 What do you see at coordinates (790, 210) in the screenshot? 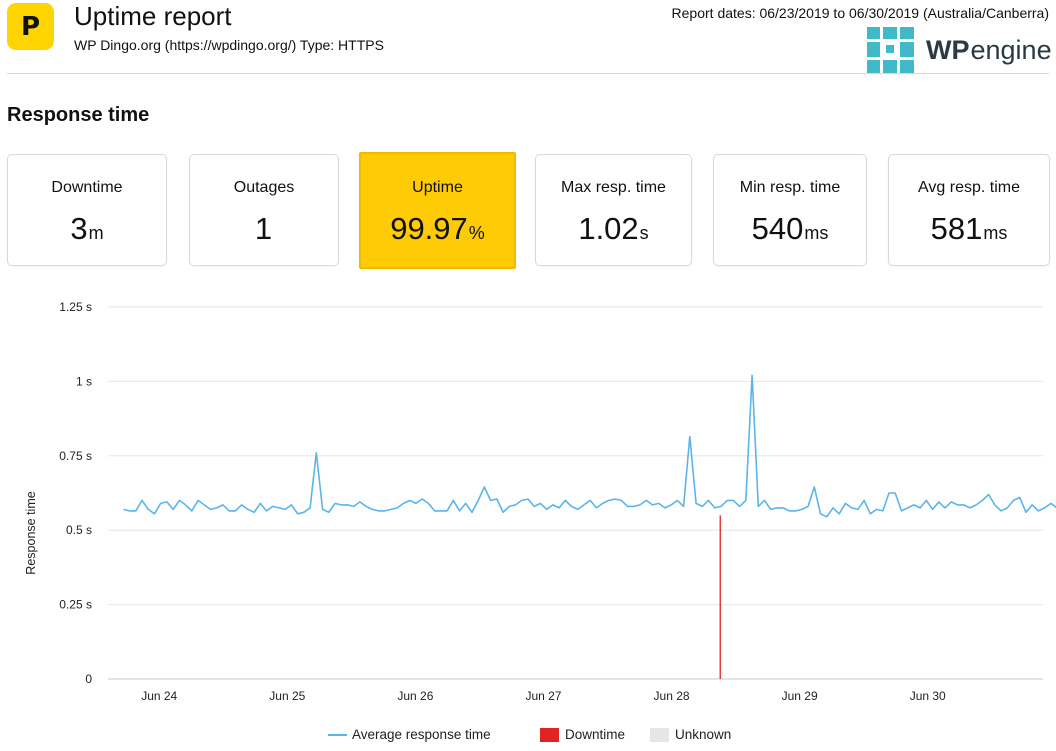
I see `stat-card-min-resp: Min resp. time 540ms` at bounding box center [790, 210].